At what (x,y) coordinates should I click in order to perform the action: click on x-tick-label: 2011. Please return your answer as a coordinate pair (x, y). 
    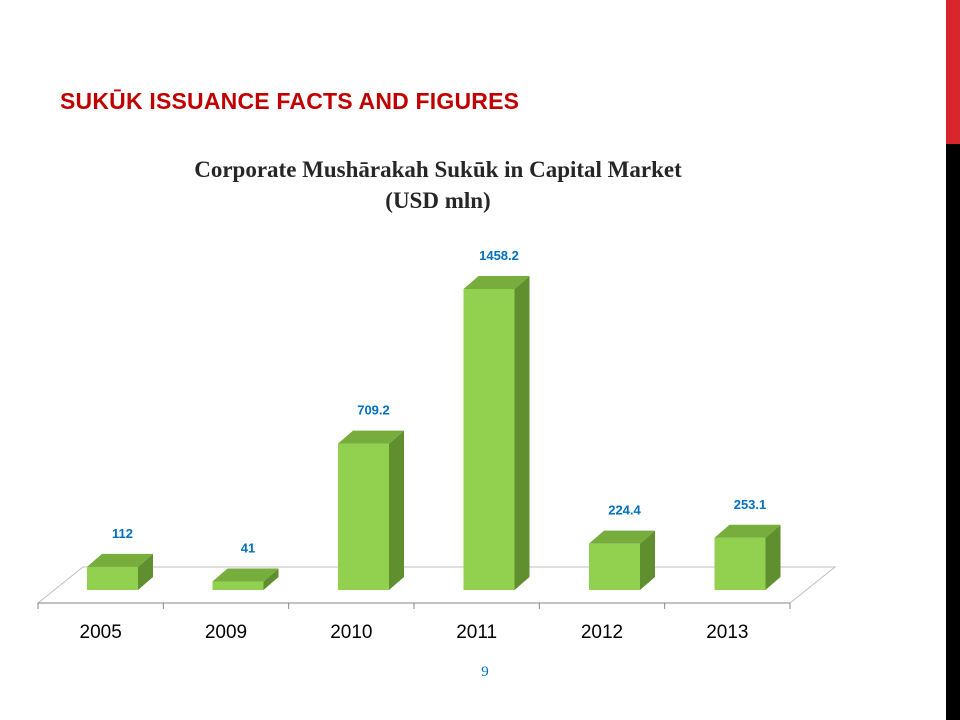
    Looking at the image, I should click on (476, 632).